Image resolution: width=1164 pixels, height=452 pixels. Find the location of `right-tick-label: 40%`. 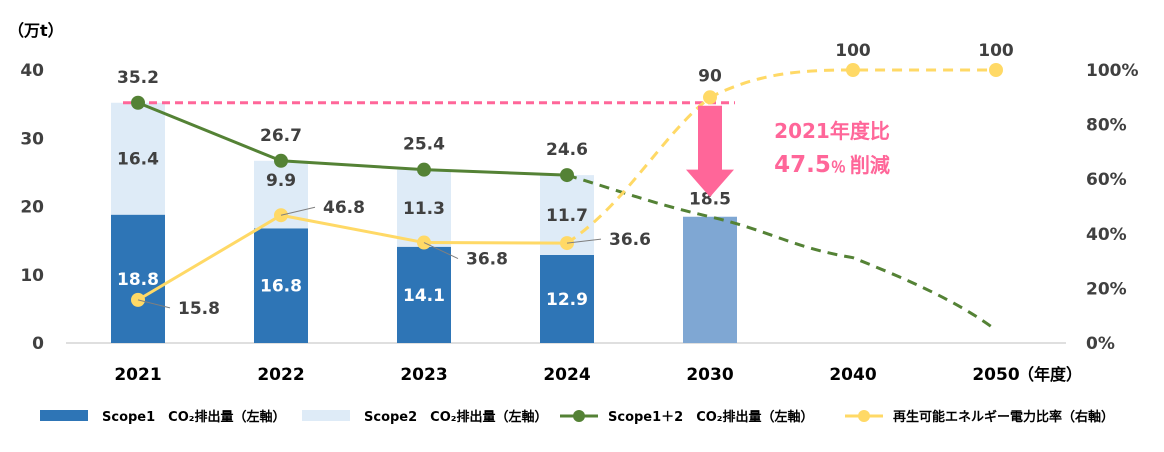

right-tick-label: 40% is located at coordinates (1106, 235).